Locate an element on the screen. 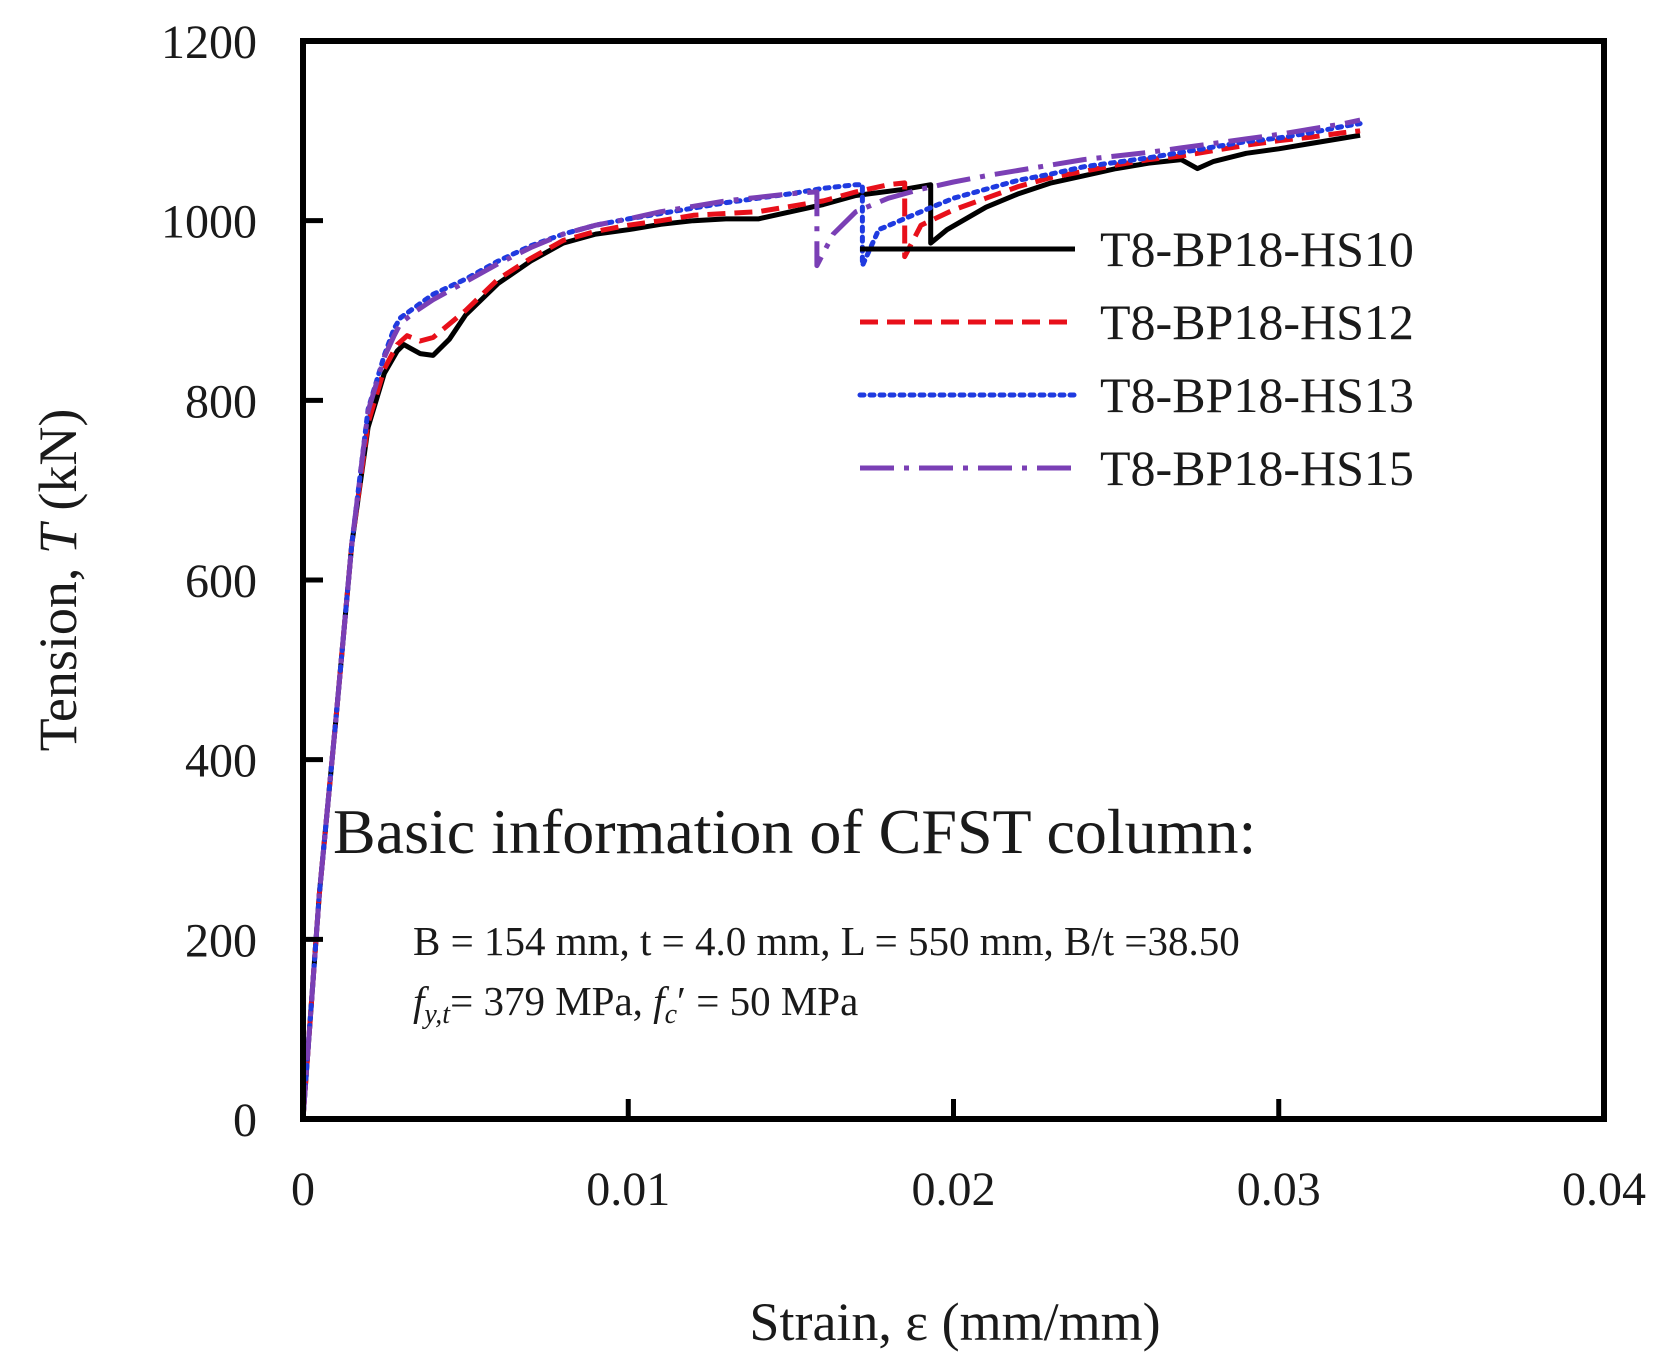 This screenshot has width=1667, height=1370. fc-value: = 50 MPa is located at coordinates (772, 1001).